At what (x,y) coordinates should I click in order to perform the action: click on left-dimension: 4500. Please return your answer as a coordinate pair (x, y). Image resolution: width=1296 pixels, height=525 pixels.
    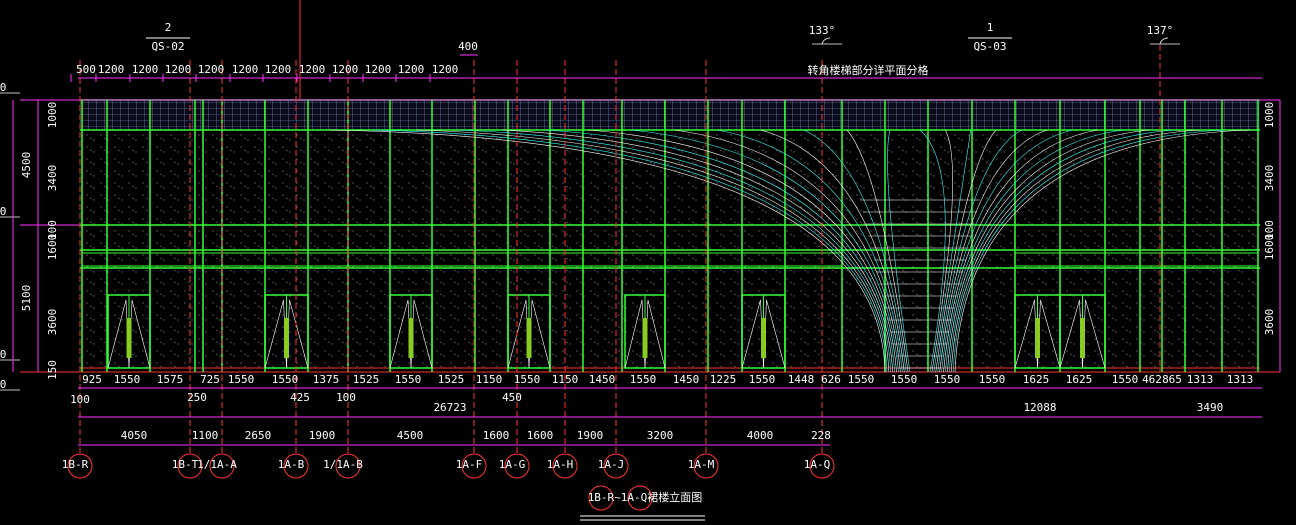
    Looking at the image, I should click on (26, 165).